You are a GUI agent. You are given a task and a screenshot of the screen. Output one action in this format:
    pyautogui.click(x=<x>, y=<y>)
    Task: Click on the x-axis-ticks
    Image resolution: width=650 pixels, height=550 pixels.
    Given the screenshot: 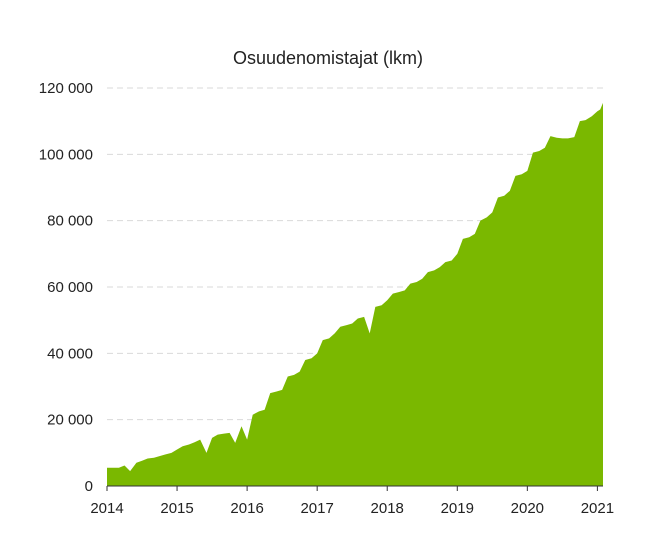 What is the action you would take?
    pyautogui.click(x=352, y=488)
    